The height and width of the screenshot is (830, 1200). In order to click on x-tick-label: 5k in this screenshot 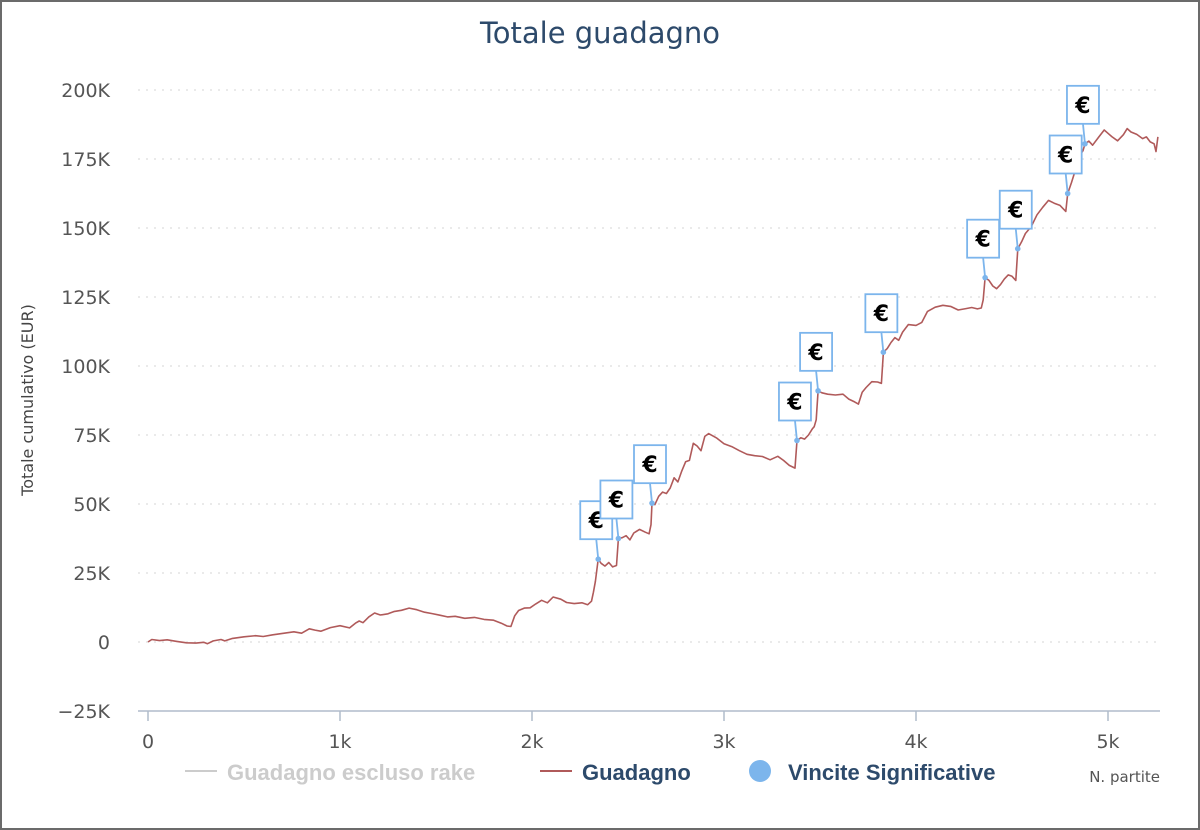, I will do `click(1107, 742)`.